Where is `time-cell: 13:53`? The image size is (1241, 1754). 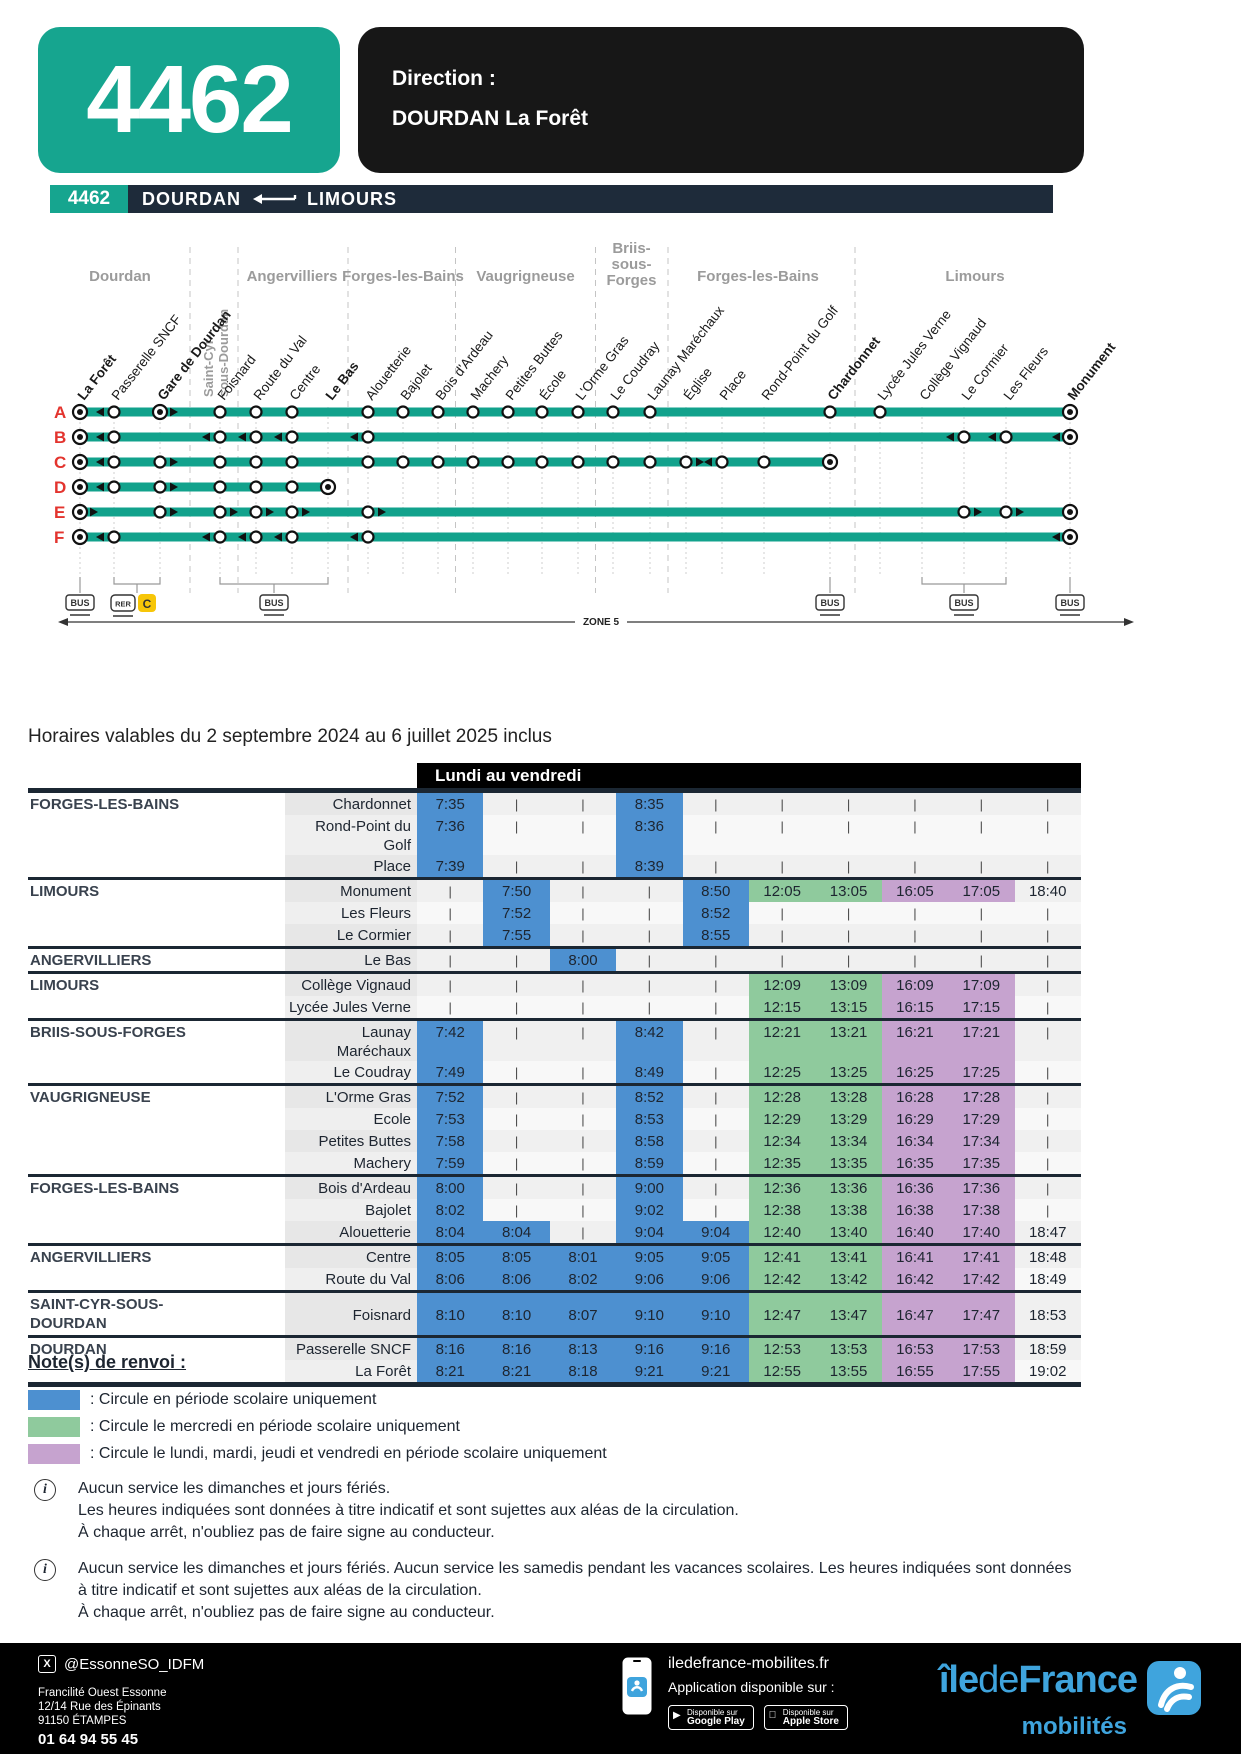 time-cell: 13:53 is located at coordinates (848, 1349).